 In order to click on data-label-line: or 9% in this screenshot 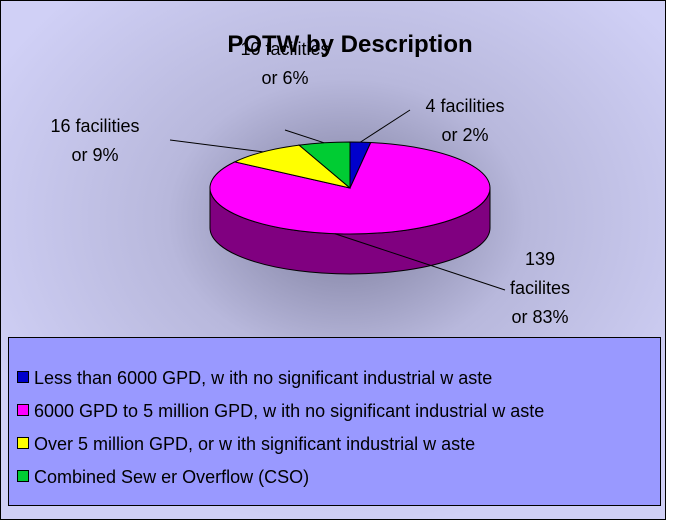, I will do `click(94, 155)`.